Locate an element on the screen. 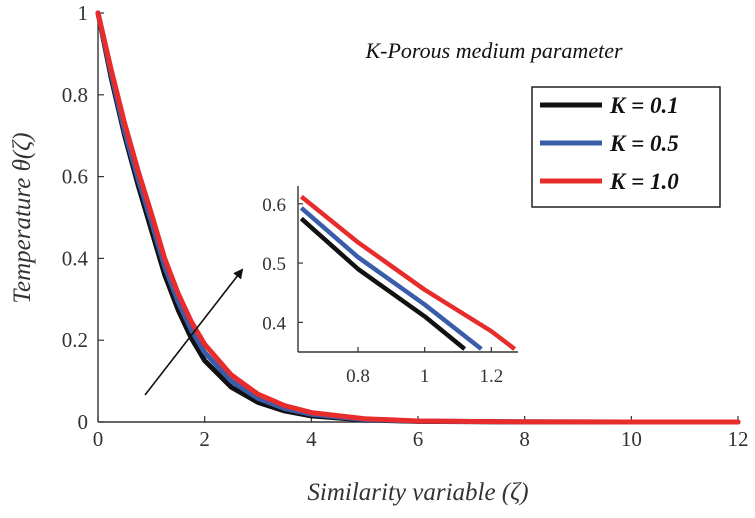 This screenshot has width=755, height=518. y-tick-label: 0 is located at coordinates (83, 422).